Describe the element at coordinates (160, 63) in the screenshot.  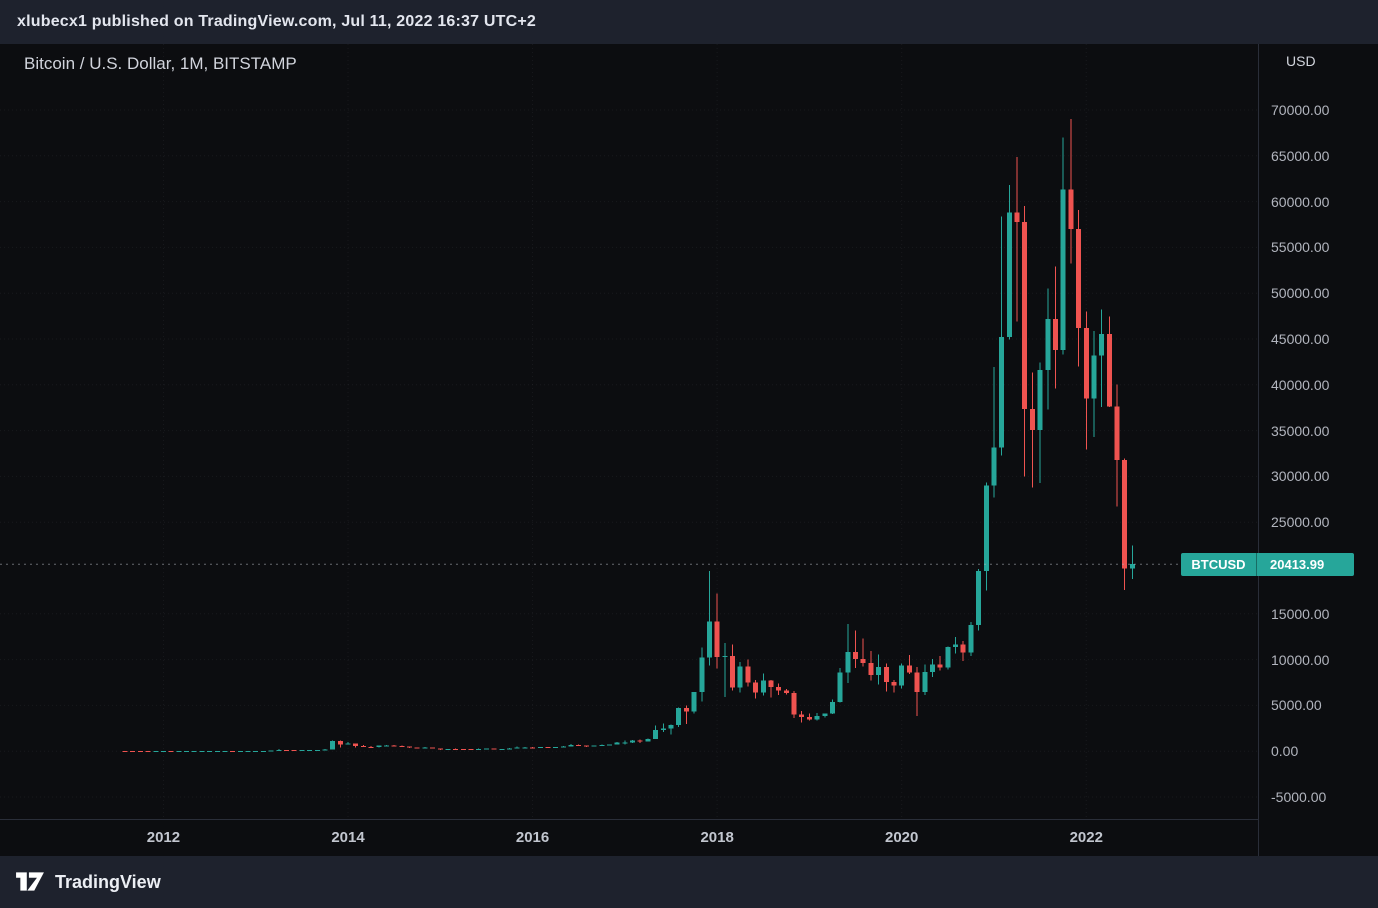
I see `symbol-legend: Bitcoin / U.S. Dollar, 1M, BITSTAMP` at that location.